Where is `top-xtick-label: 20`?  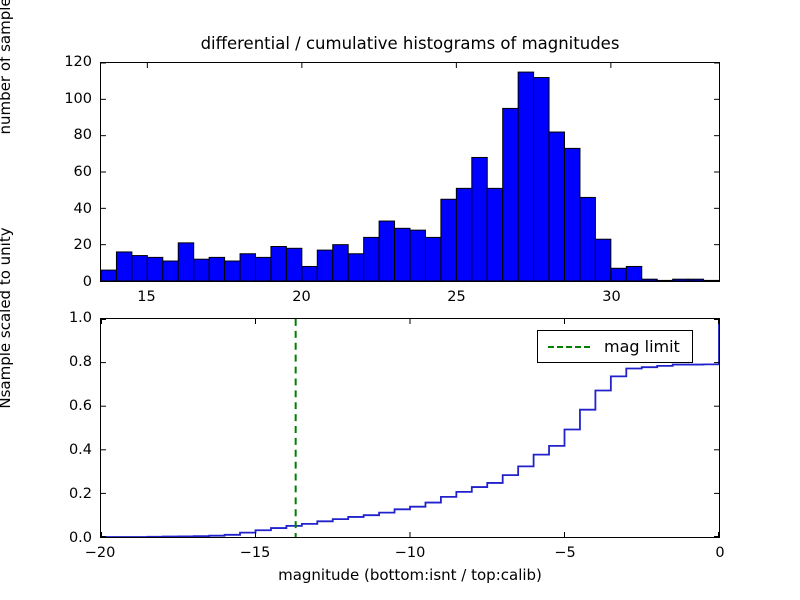
top-xtick-label: 20 is located at coordinates (301, 297).